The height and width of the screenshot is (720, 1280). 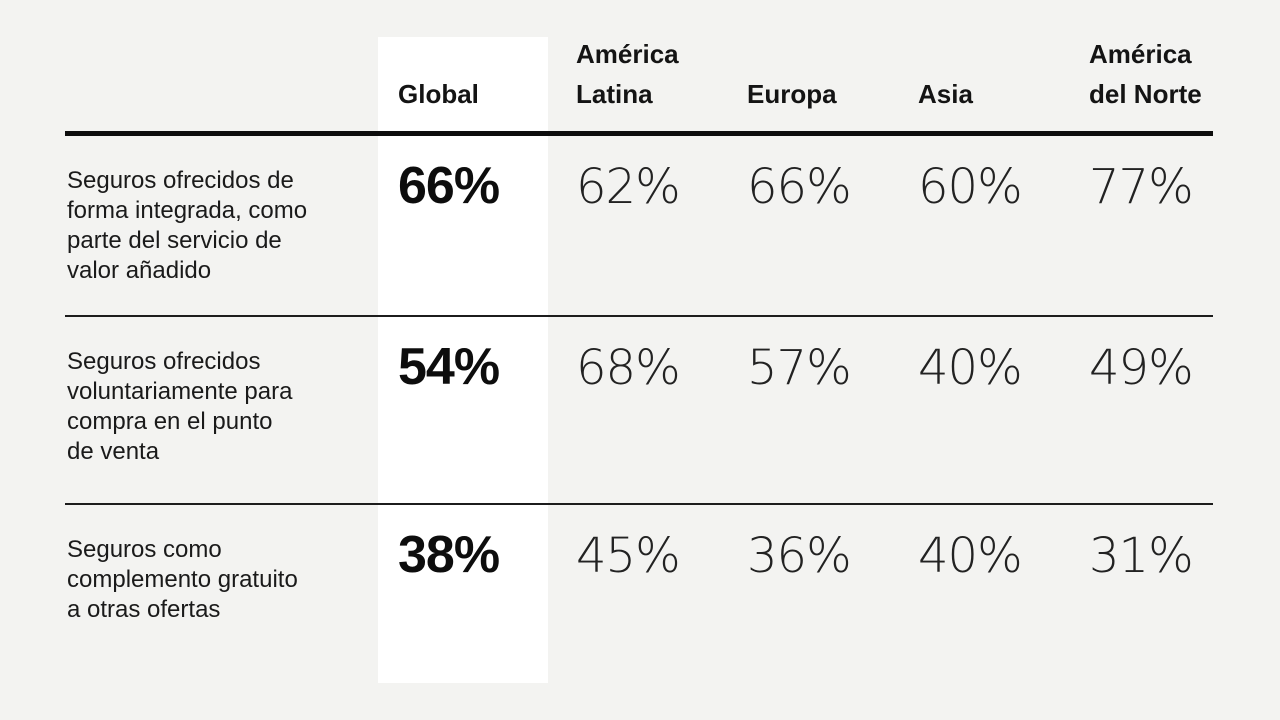 I want to click on value-america-latina: 45%, so click(x=628, y=556).